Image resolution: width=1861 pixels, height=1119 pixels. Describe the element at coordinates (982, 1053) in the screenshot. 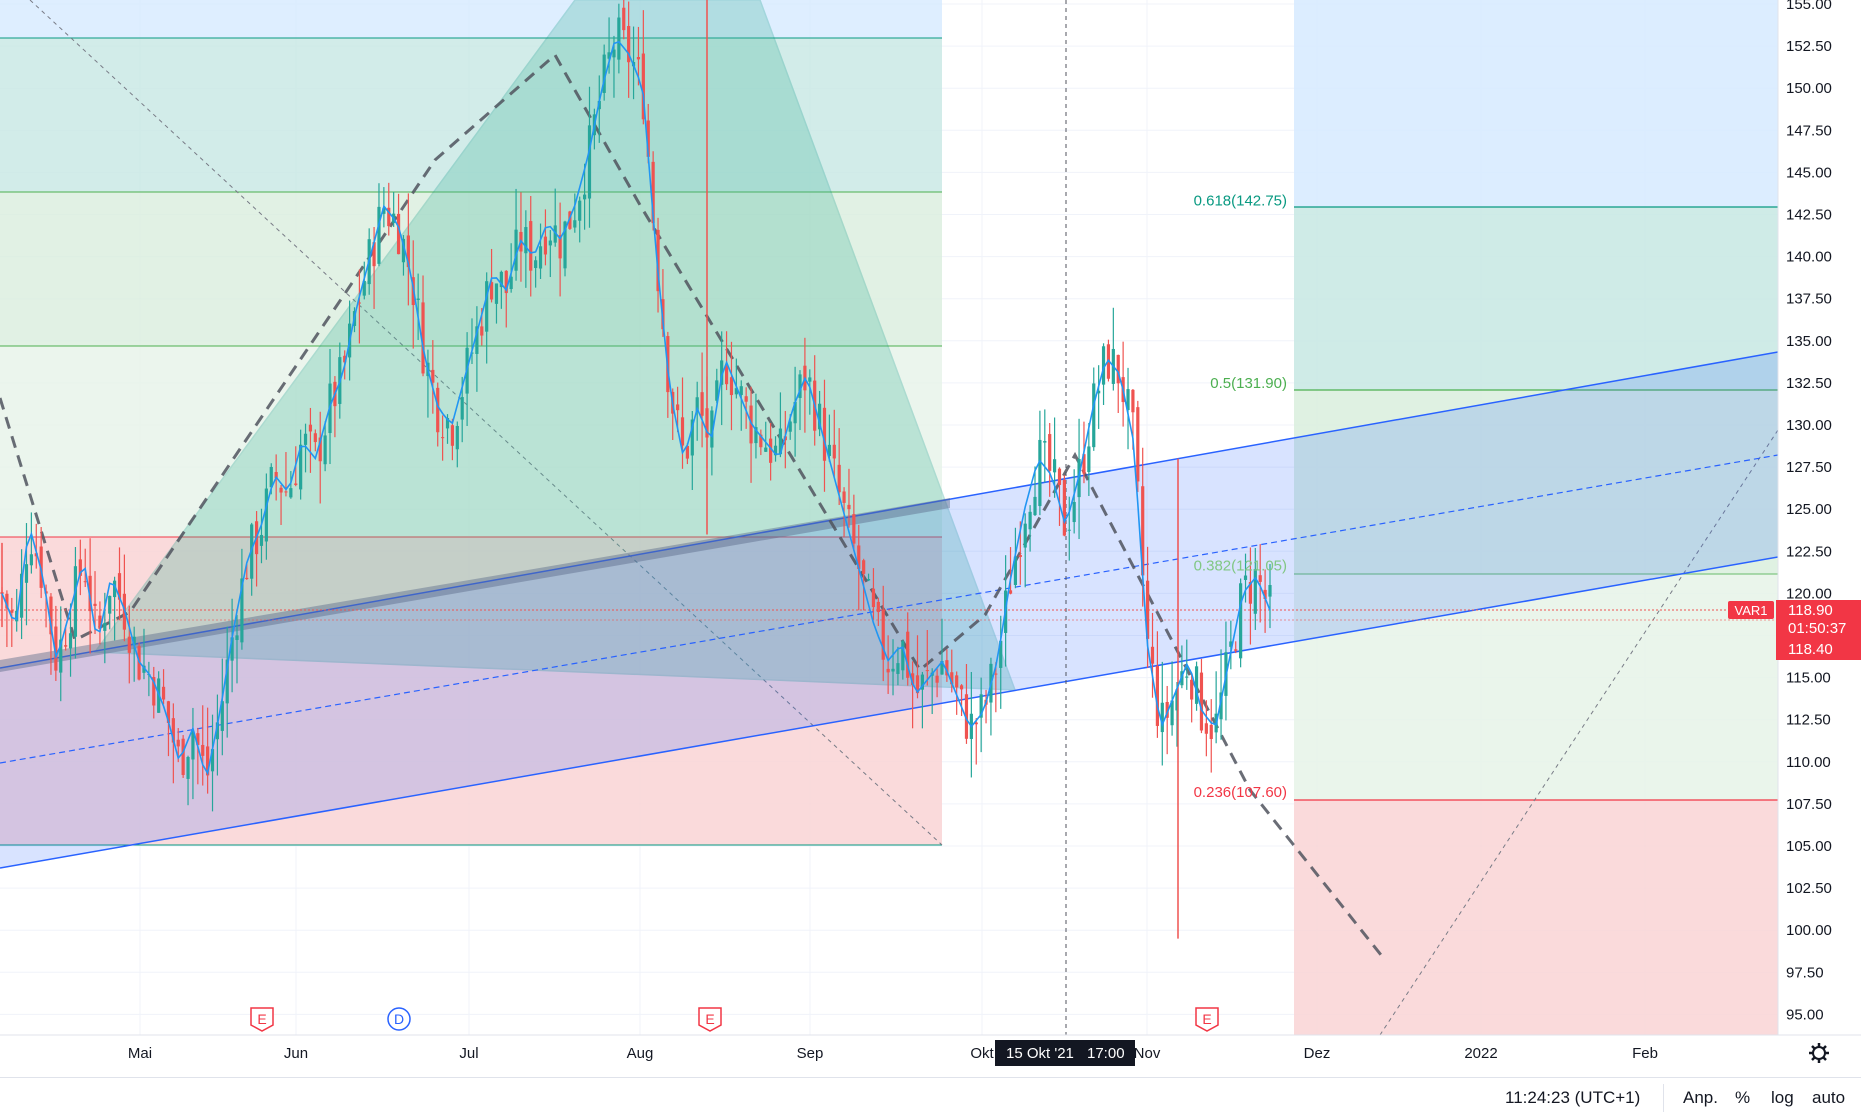

I see `x-tick-label: Okt` at that location.